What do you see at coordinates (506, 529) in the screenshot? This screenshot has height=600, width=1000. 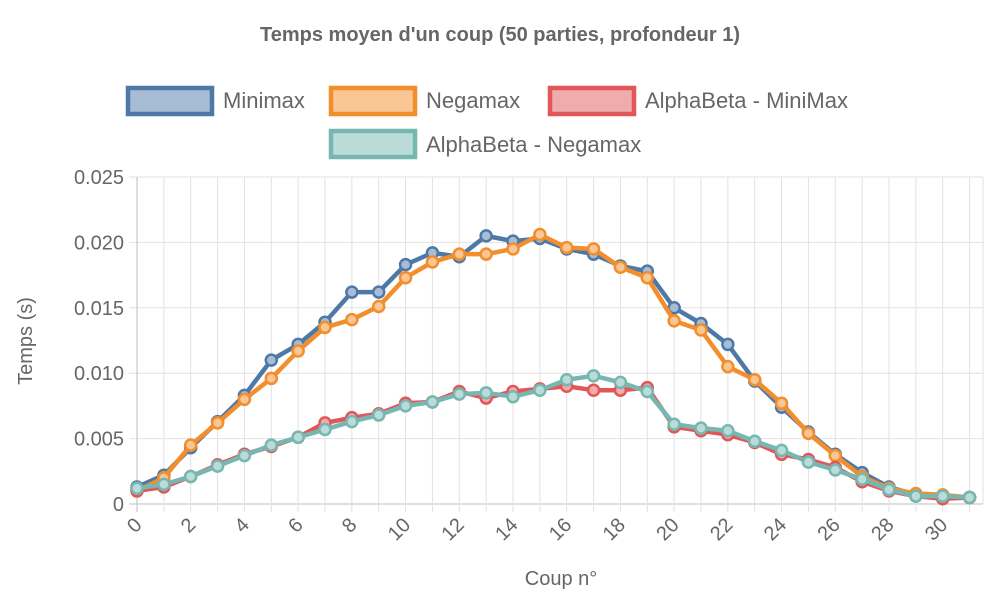 I see `x-tick-label: 14` at bounding box center [506, 529].